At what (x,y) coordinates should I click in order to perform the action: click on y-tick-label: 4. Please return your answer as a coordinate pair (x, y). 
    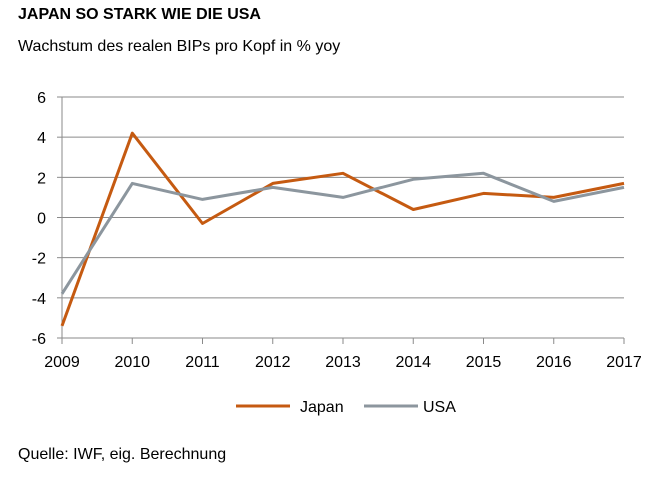
    Looking at the image, I should click on (41, 138).